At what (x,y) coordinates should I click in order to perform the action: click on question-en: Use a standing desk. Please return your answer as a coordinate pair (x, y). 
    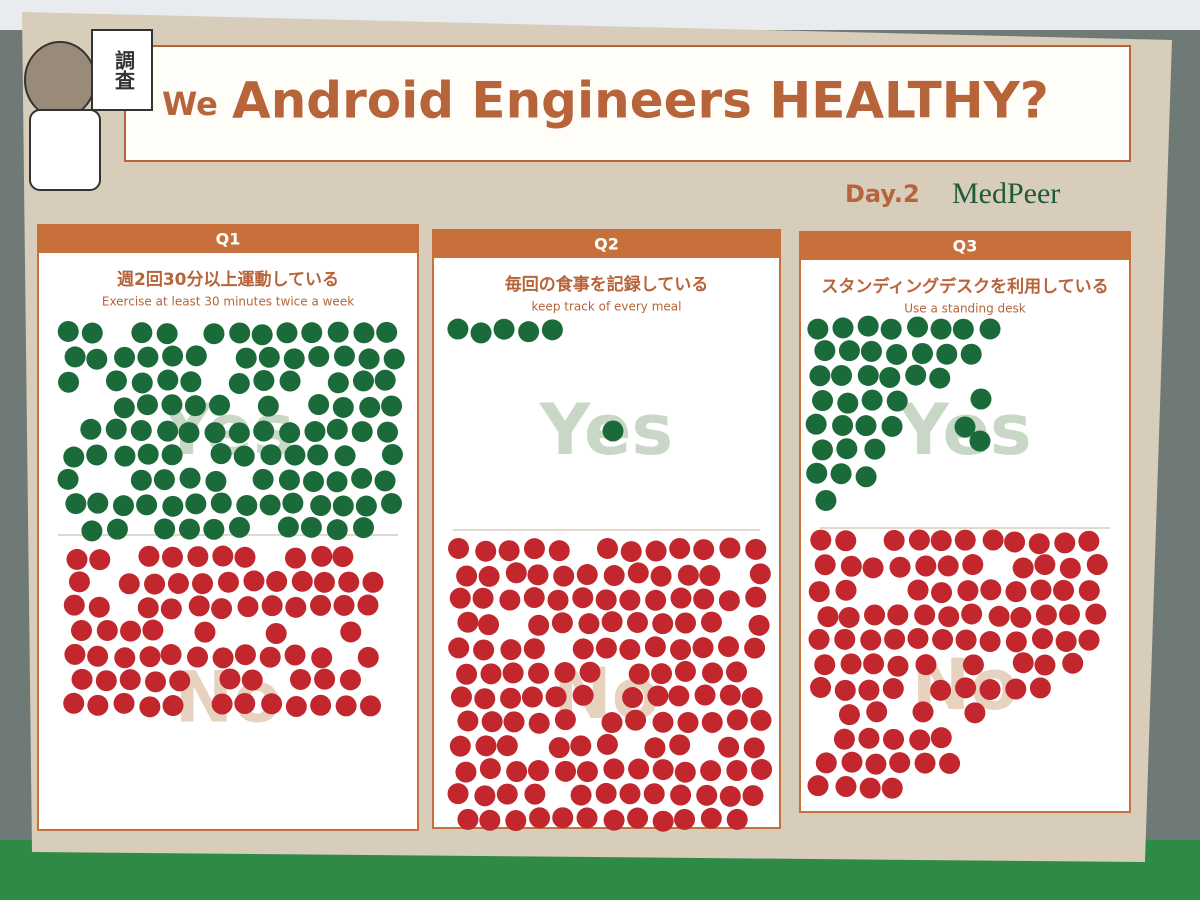
    Looking at the image, I should click on (965, 309).